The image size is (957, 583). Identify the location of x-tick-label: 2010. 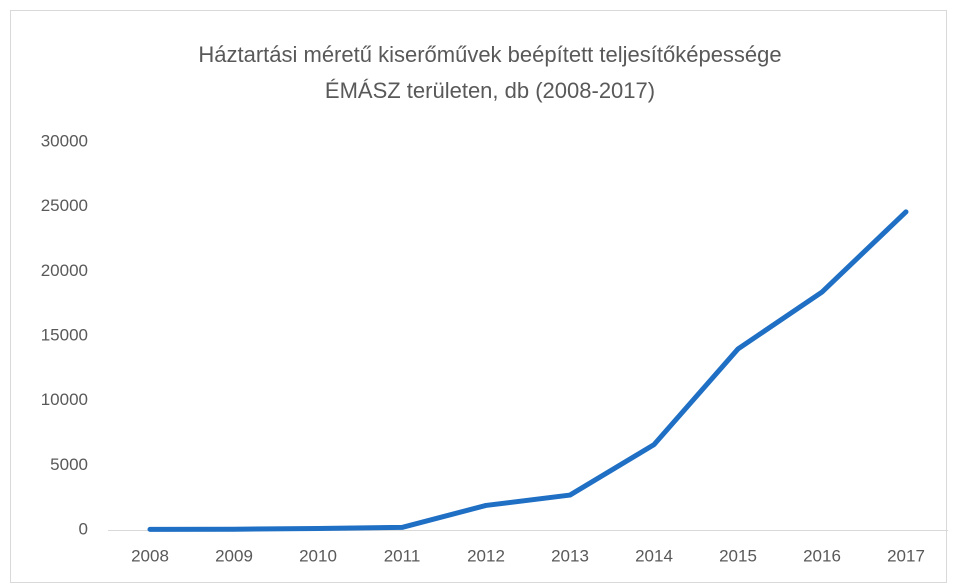
(318, 555).